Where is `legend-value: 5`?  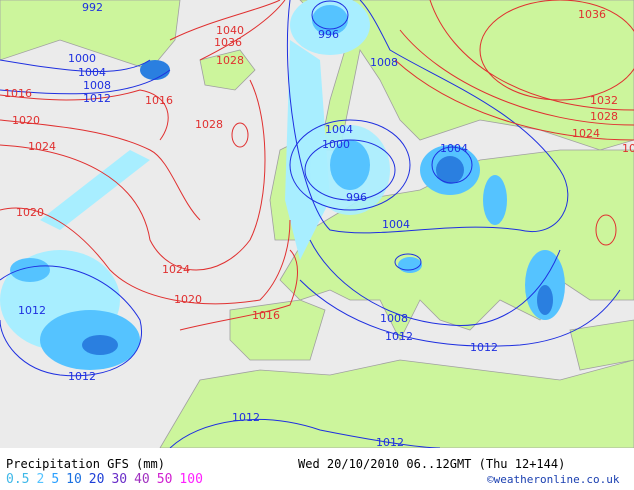
legend-value: 5 is located at coordinates (55, 479).